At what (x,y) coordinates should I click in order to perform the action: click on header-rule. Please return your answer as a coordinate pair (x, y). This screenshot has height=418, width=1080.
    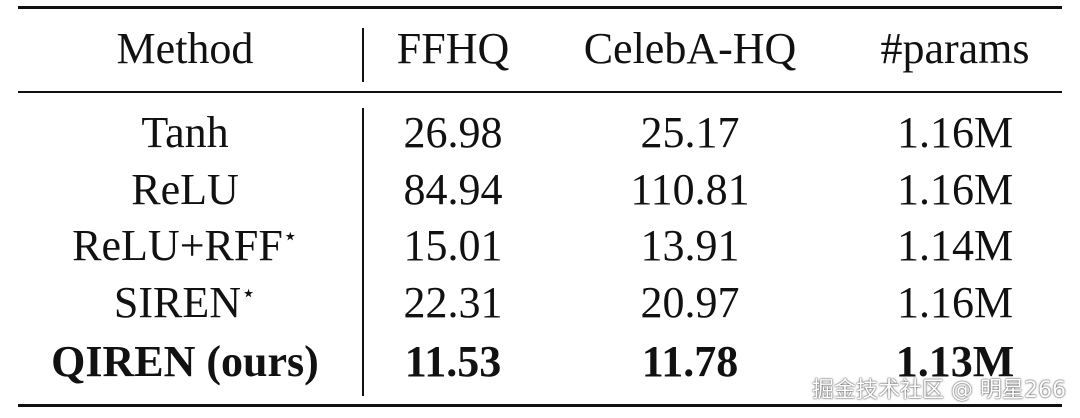
    Looking at the image, I should click on (540, 92).